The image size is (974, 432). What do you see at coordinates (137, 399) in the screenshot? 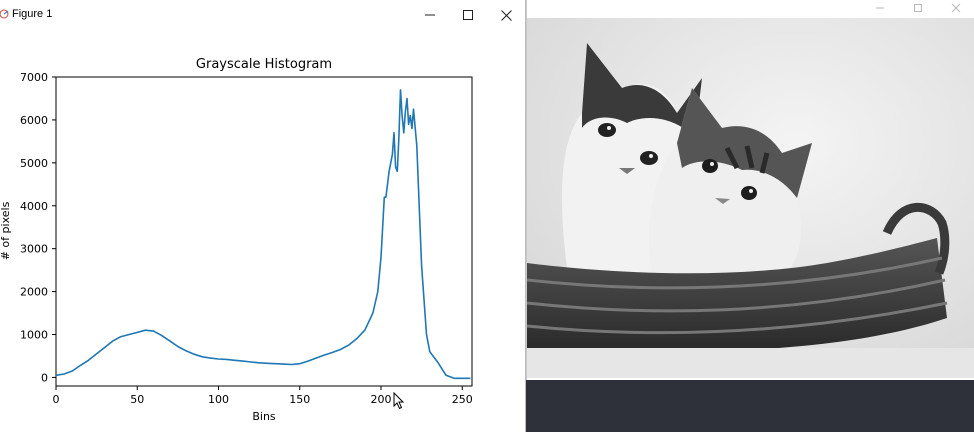
I see `x-tick-label: 50` at bounding box center [137, 399].